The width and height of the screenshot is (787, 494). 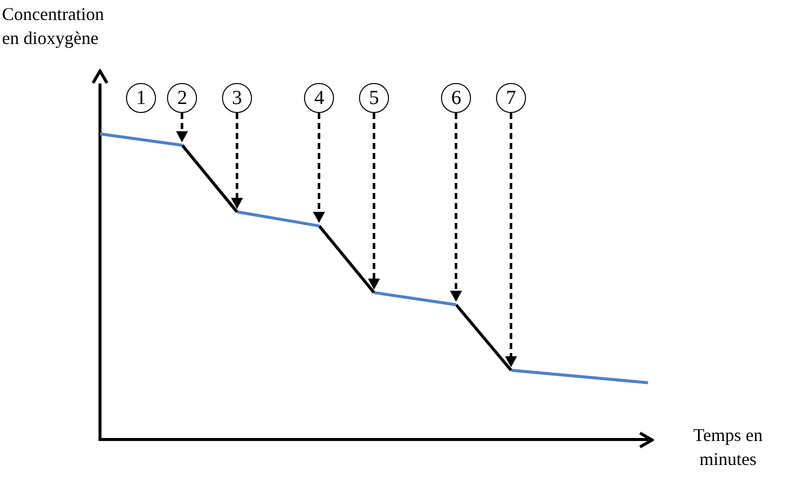 I want to click on text: 2, so click(x=182, y=98).